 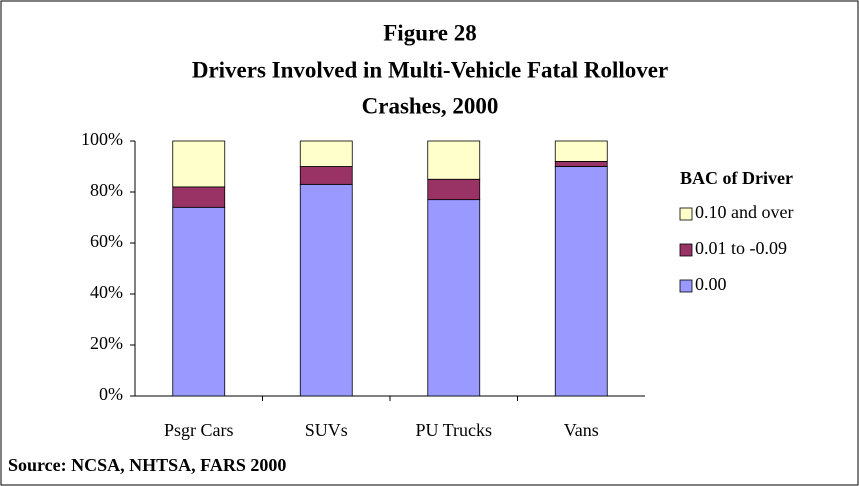 What do you see at coordinates (106, 241) in the screenshot?
I see `y-tick-label: 60%` at bounding box center [106, 241].